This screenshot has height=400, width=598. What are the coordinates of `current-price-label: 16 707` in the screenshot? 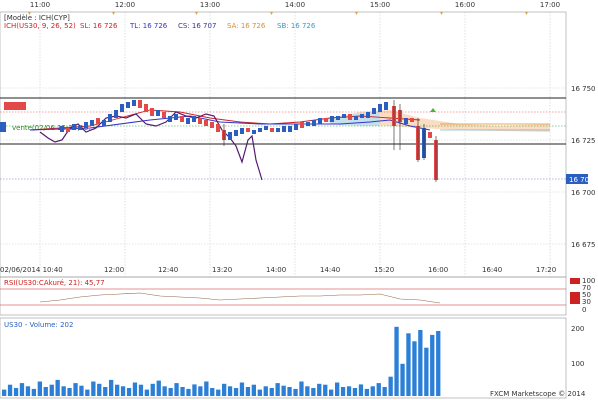 It's located at (581, 180).